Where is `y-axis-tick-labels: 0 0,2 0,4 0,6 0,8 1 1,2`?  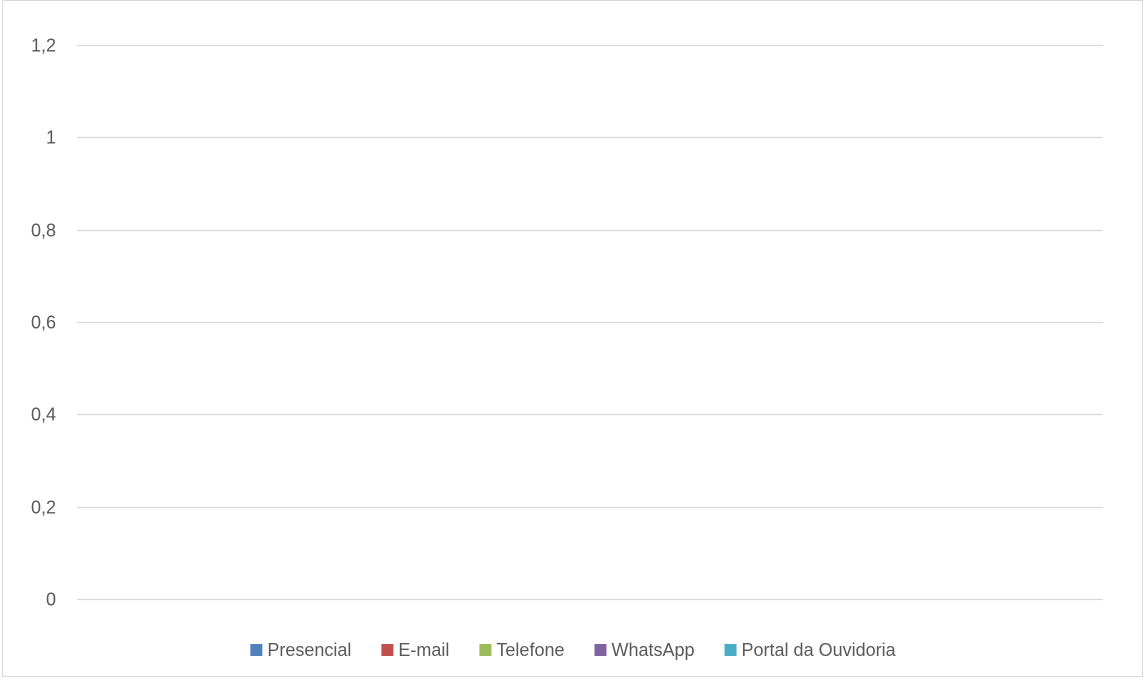 y-axis-tick-labels: 0 0,2 0,4 0,6 0,8 1 1,2 is located at coordinates (43, 323).